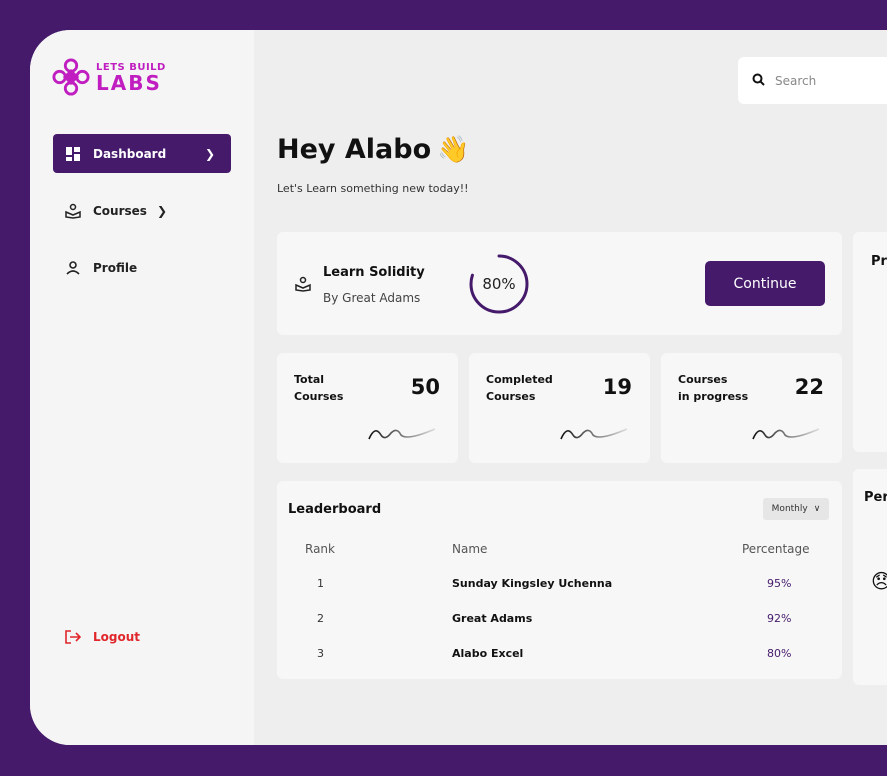 This screenshot has height=776, width=887. Describe the element at coordinates (879, 261) in the screenshot. I see `panel-title: Pr` at that location.